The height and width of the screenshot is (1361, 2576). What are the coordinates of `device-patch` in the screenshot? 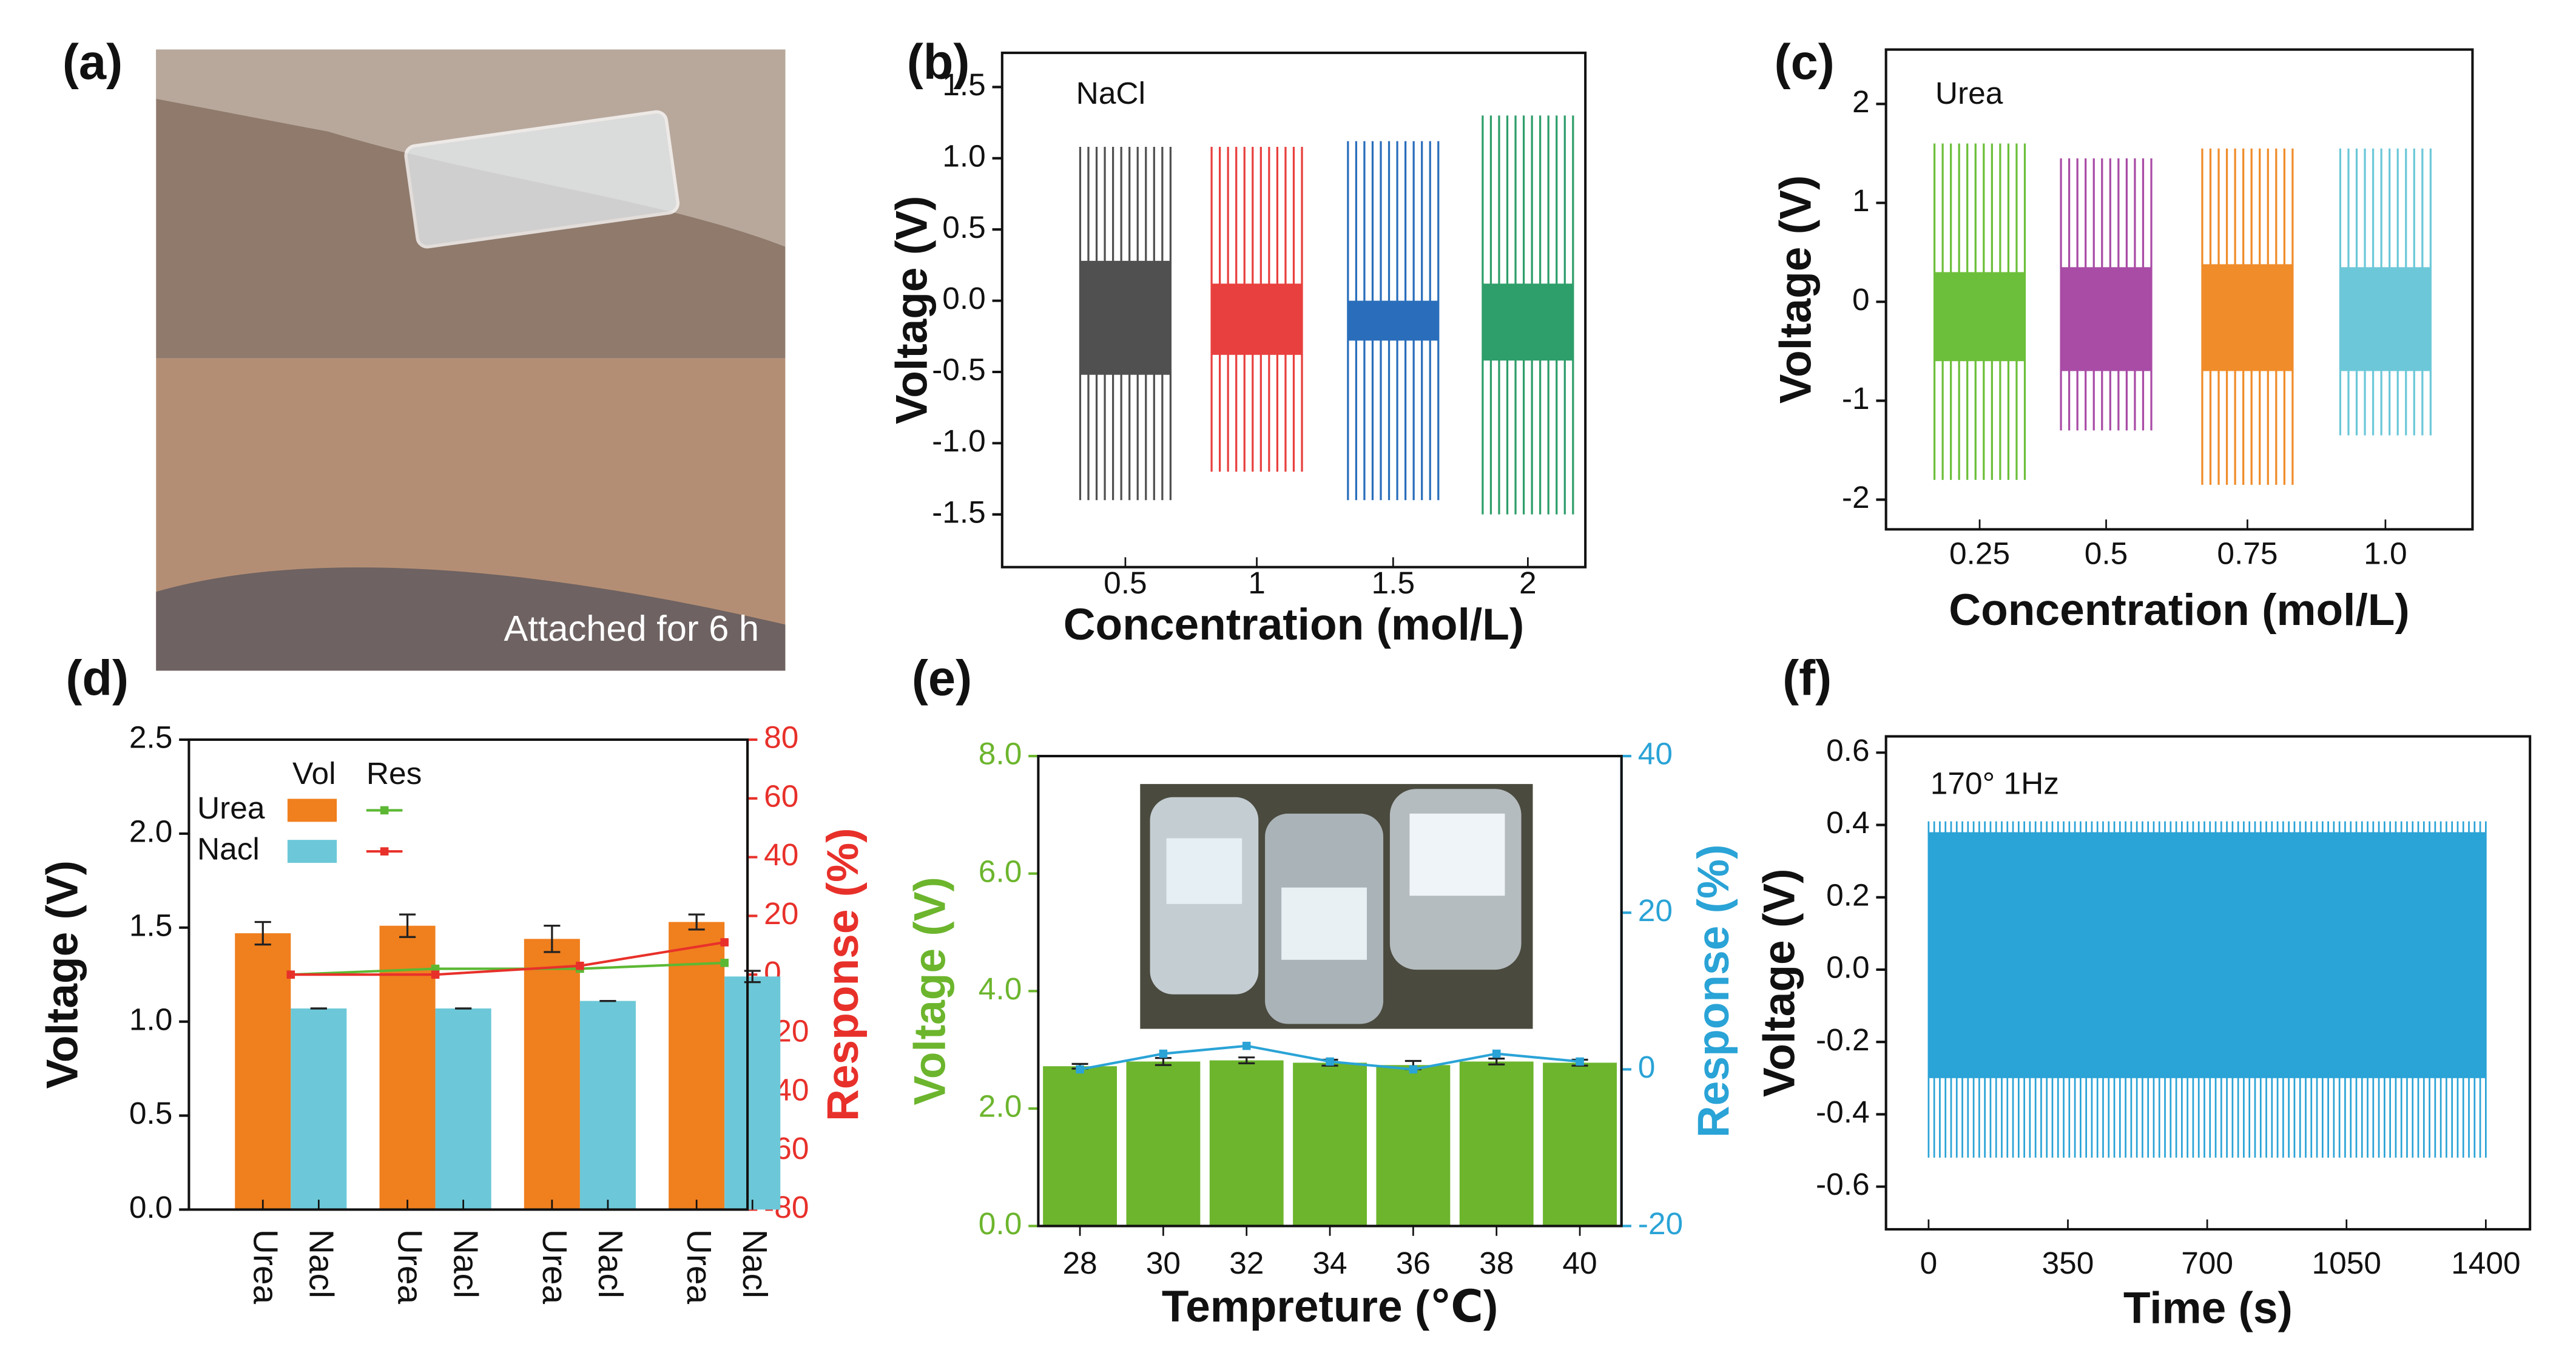 It's located at (542, 180).